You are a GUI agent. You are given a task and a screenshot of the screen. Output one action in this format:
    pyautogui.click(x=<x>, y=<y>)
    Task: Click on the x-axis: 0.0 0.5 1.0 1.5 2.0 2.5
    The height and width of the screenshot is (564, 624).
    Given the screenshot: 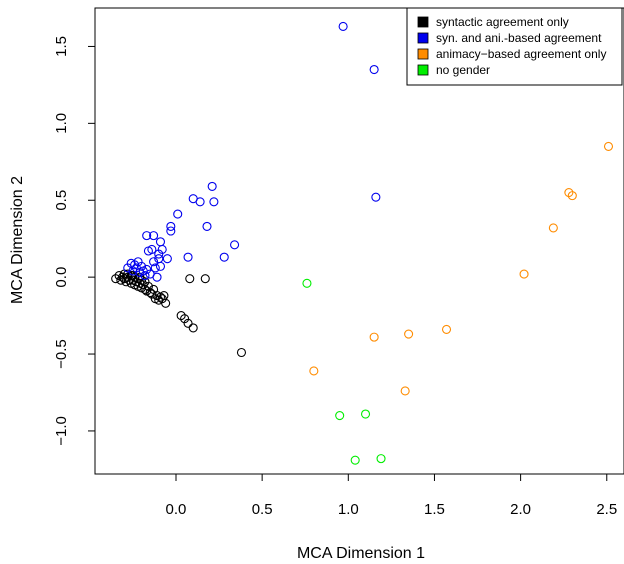 What is the action you would take?
    pyautogui.click(x=391, y=495)
    